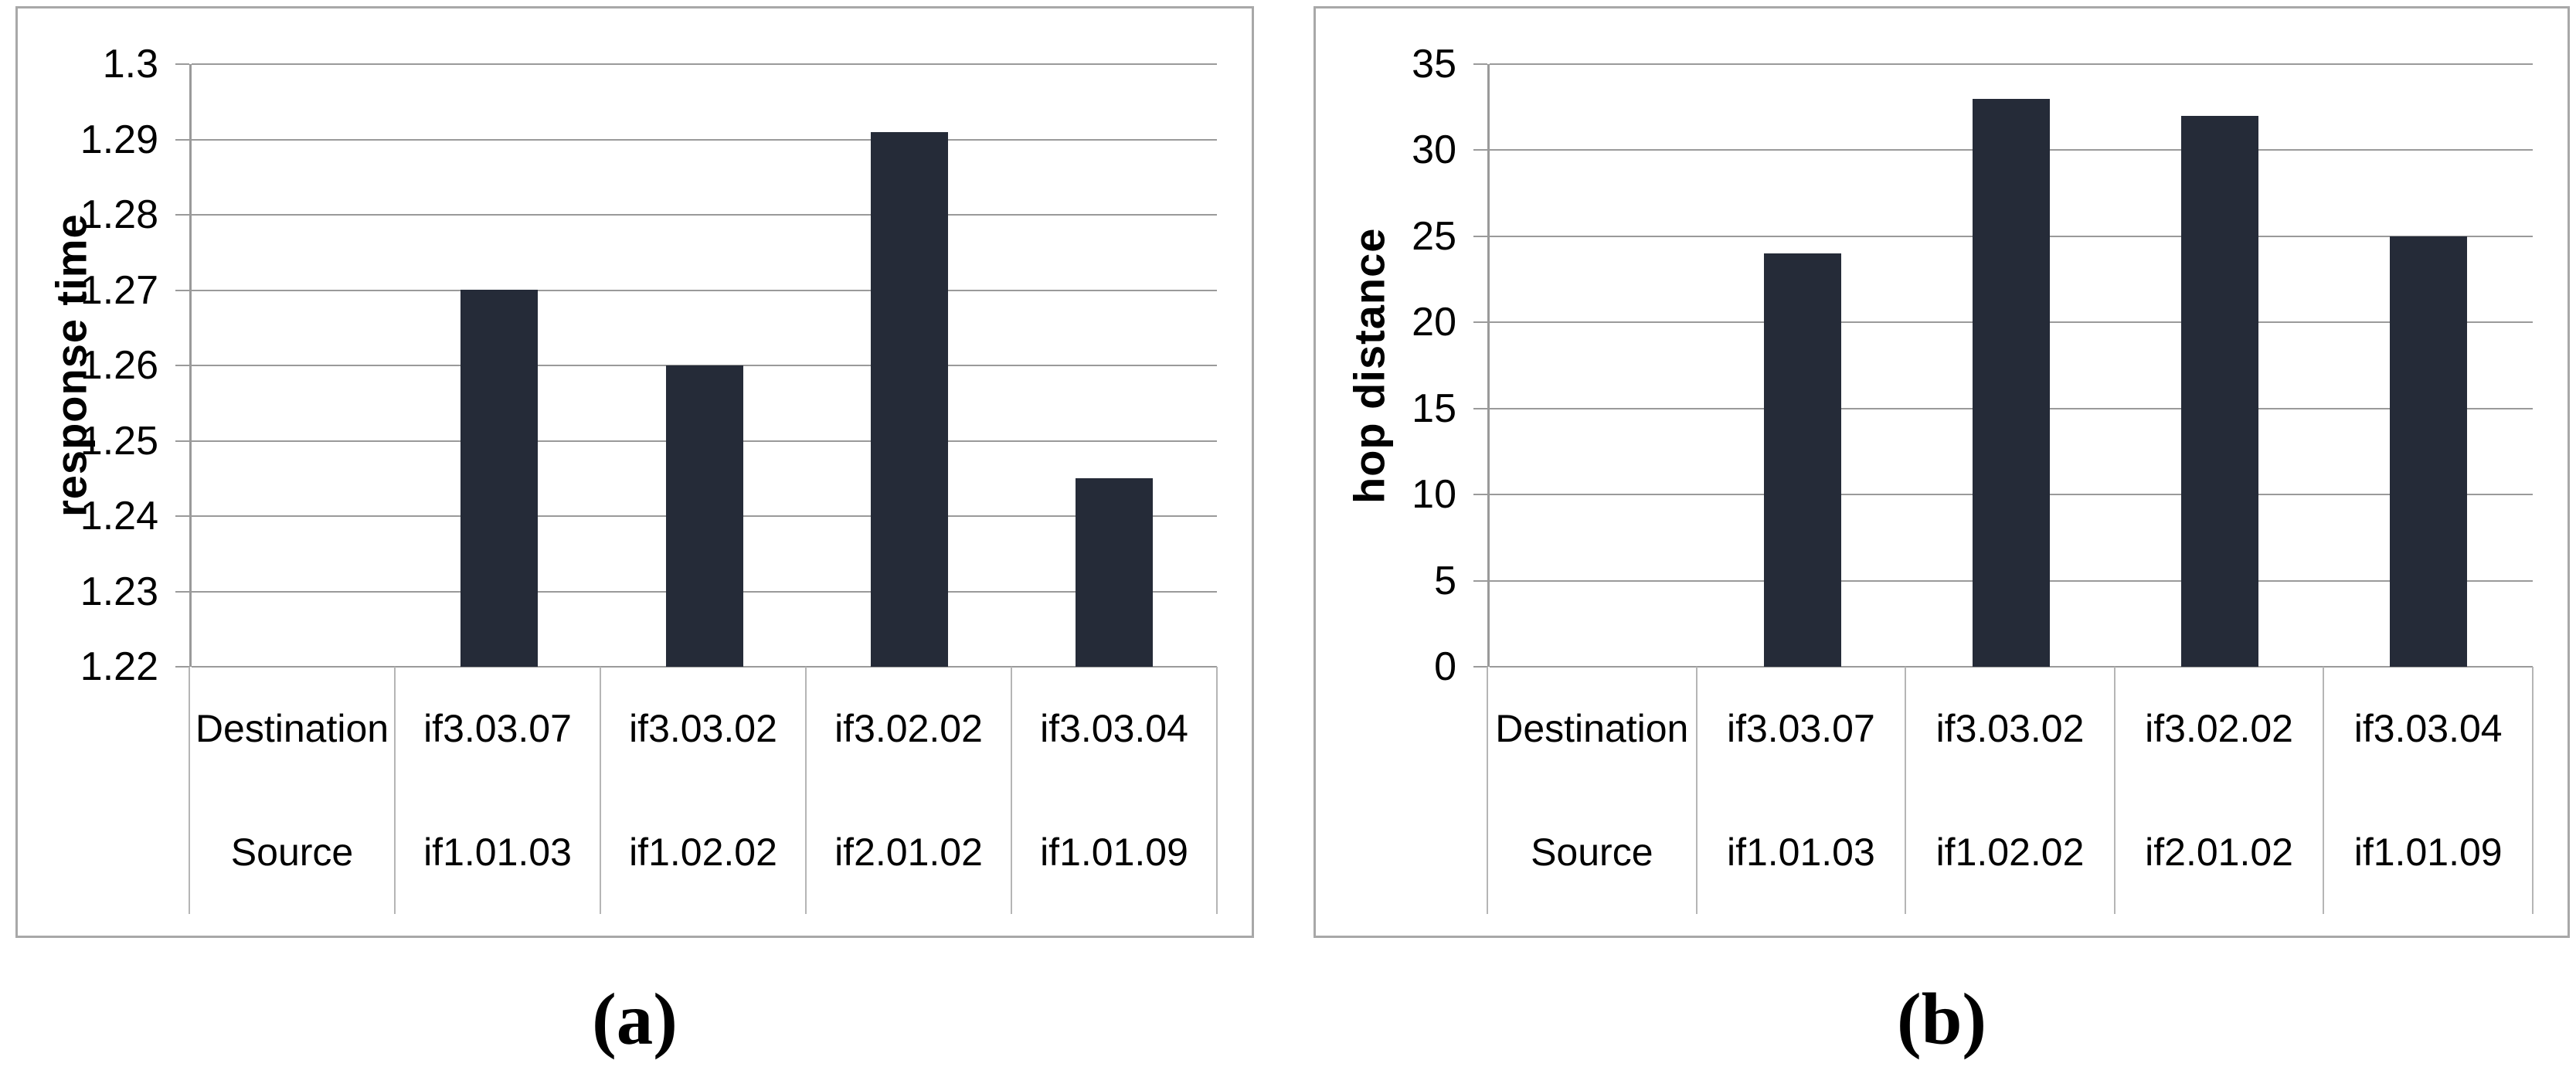  Describe the element at coordinates (1445, 666) in the screenshot. I see `y-tick-label: 0` at that location.